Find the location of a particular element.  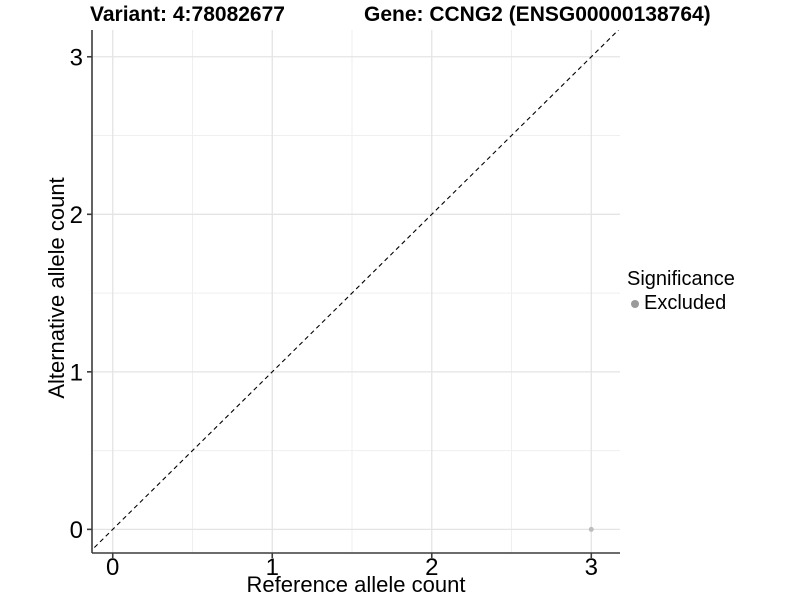

legend: Significance Excluded is located at coordinates (681, 291).